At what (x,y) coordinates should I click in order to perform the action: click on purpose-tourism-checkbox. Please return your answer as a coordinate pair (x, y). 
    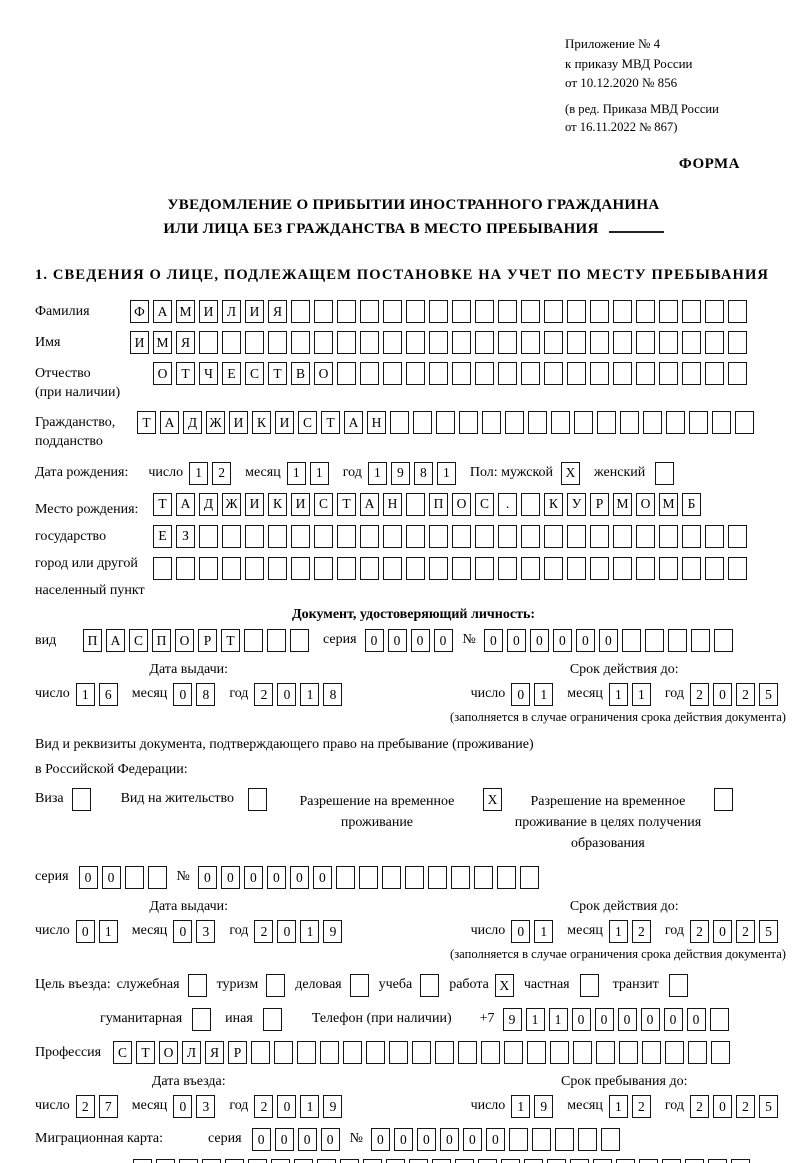
    Looking at the image, I should click on (276, 985).